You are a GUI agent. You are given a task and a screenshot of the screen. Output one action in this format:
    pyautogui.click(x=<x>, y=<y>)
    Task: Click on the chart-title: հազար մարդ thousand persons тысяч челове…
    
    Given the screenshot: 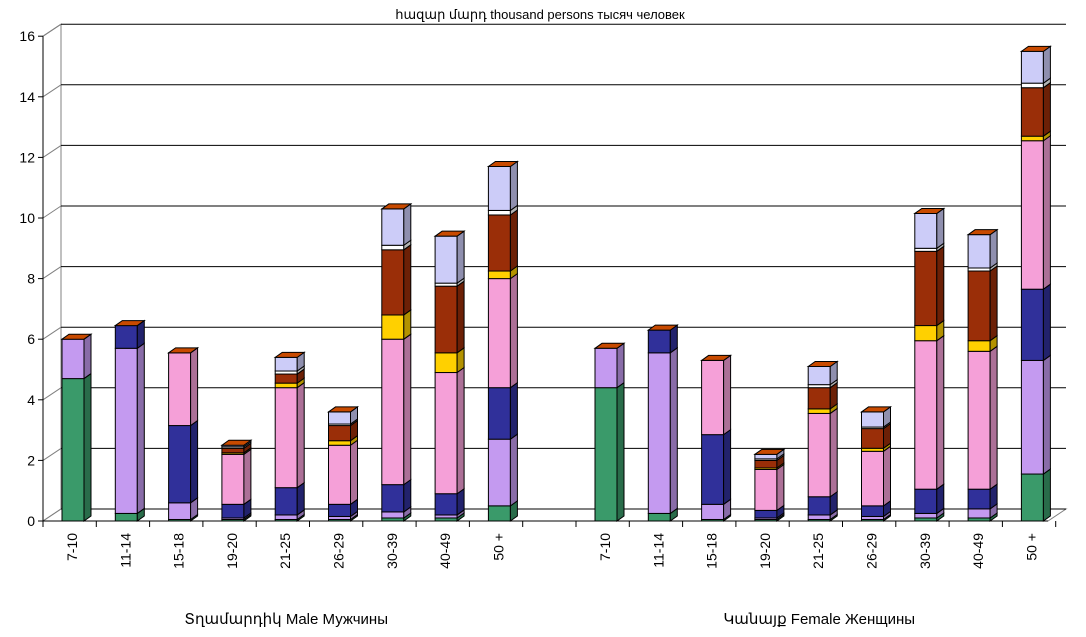 What is the action you would take?
    pyautogui.click(x=540, y=14)
    